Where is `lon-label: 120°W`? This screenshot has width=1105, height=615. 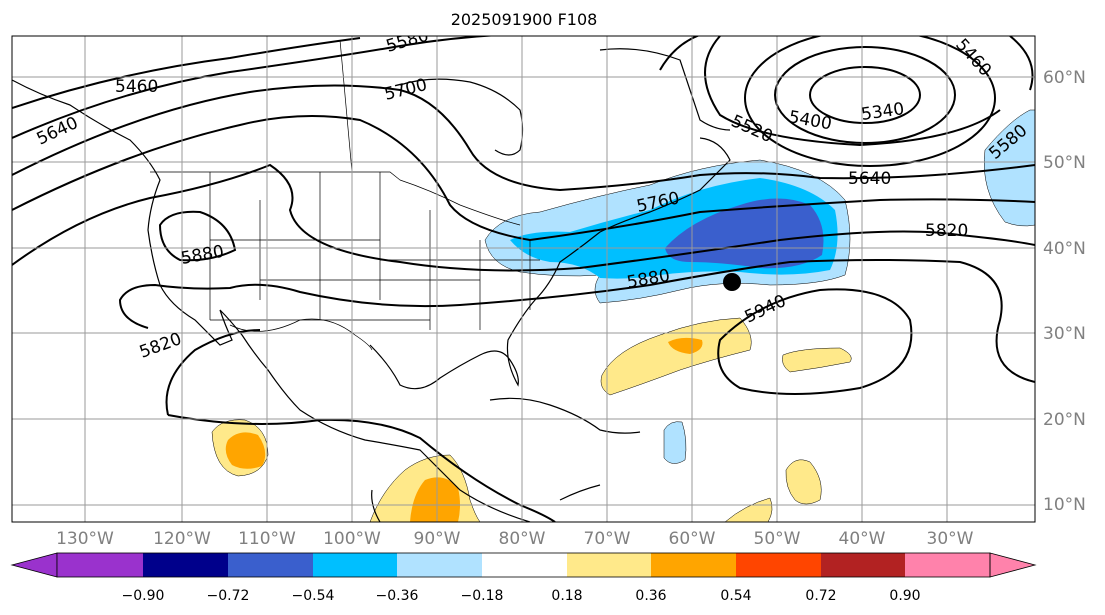
lon-label: 120°W is located at coordinates (182, 539).